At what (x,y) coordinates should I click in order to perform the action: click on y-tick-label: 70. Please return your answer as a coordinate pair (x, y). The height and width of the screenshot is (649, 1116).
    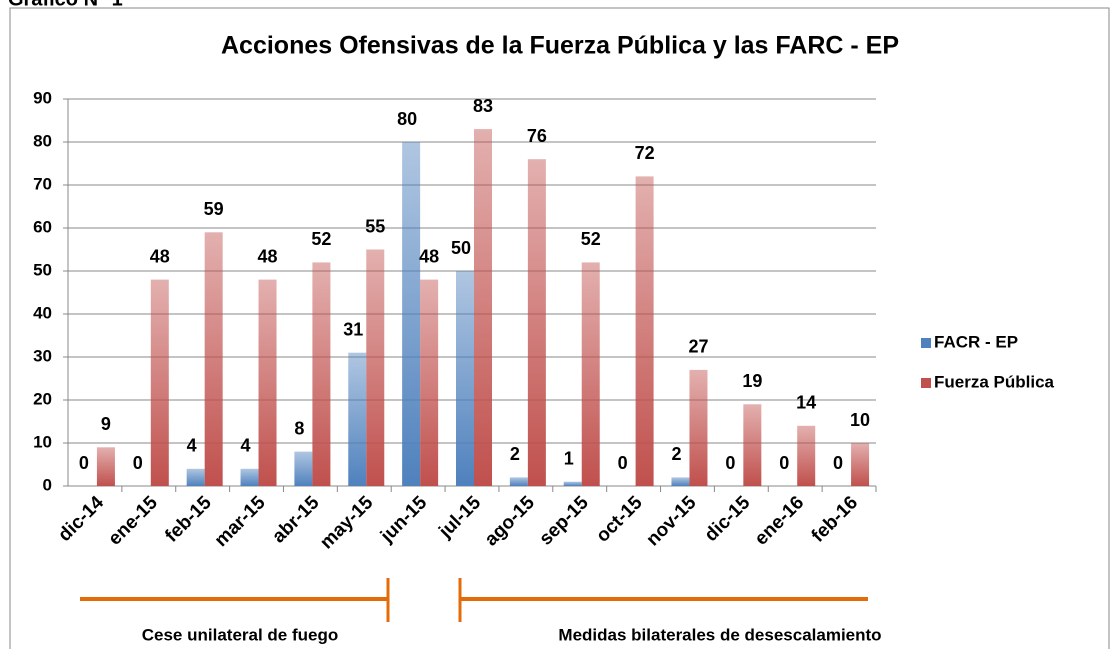
    Looking at the image, I should click on (42, 183).